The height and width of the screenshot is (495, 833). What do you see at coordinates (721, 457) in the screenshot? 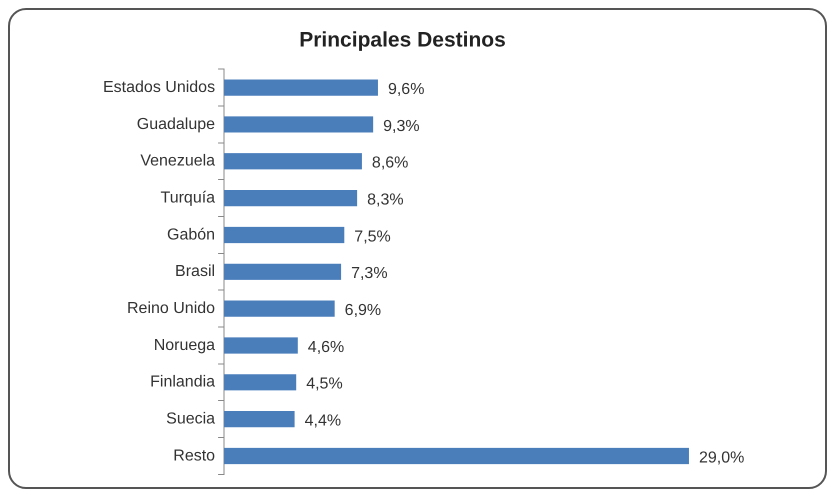
I see `data-label: 29,0%` at bounding box center [721, 457].